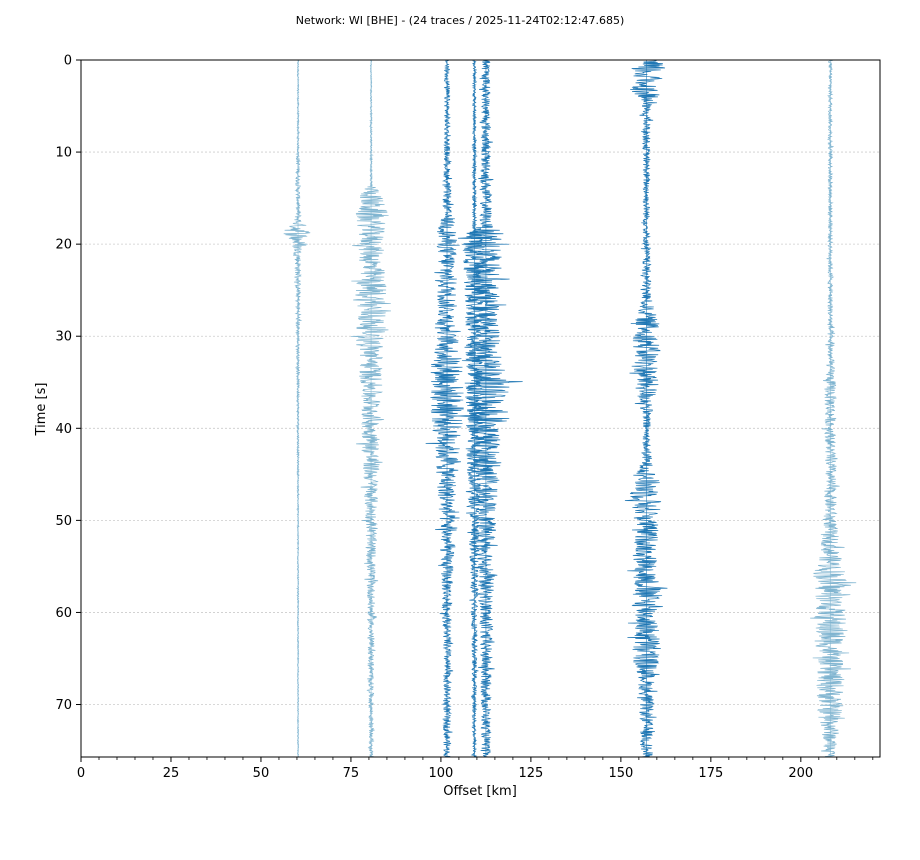 The image size is (920, 860). Describe the element at coordinates (171, 773) in the screenshot. I see `x-tick-label-25: 25` at that location.